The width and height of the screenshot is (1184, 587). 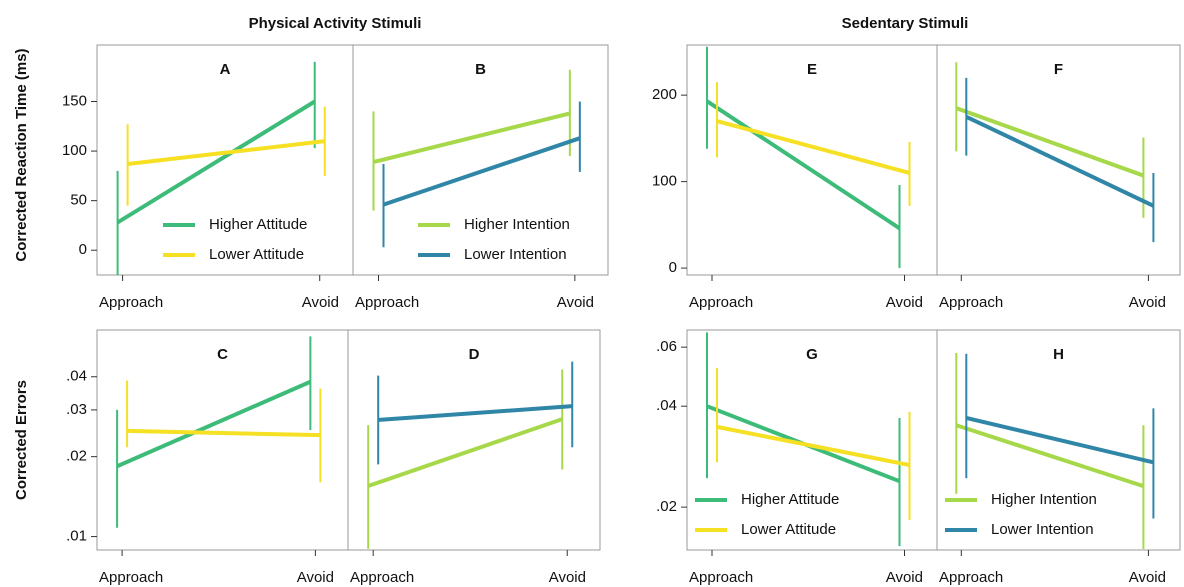 I want to click on panel-label: G, so click(x=812, y=354).